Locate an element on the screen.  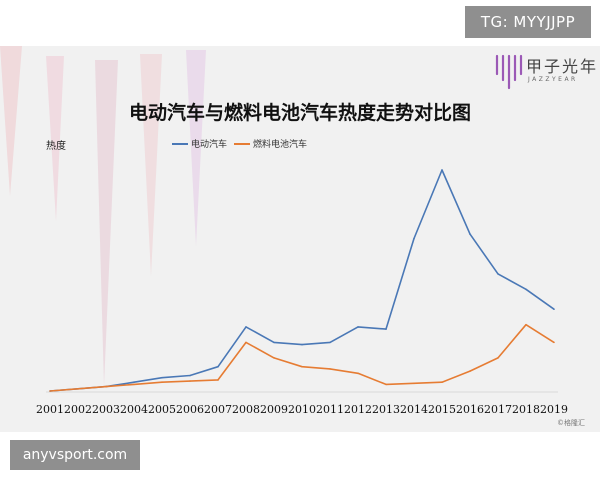
x-tick-label: 2004 is located at coordinates (134, 409).